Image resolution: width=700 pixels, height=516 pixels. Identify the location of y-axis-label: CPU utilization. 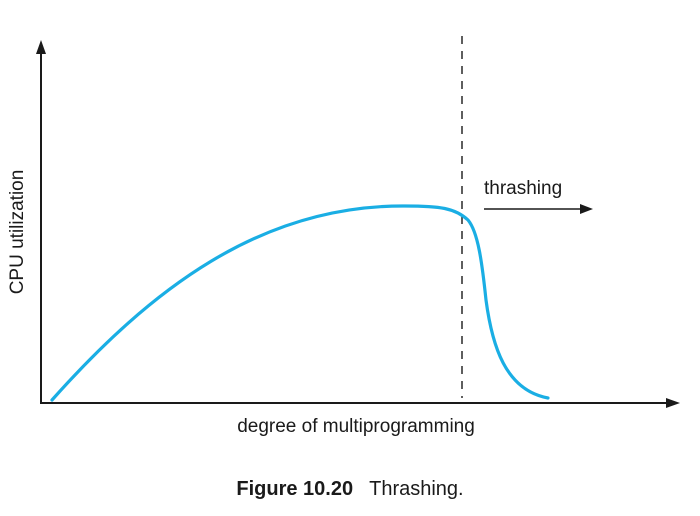
(17, 232).